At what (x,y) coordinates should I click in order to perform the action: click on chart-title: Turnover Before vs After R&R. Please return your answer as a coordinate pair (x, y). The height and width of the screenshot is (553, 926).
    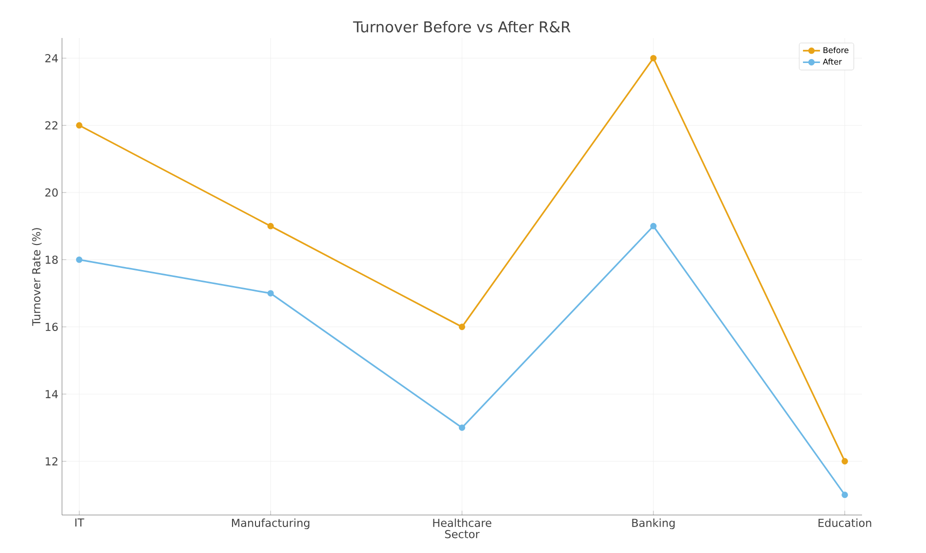
    Looking at the image, I should click on (461, 26).